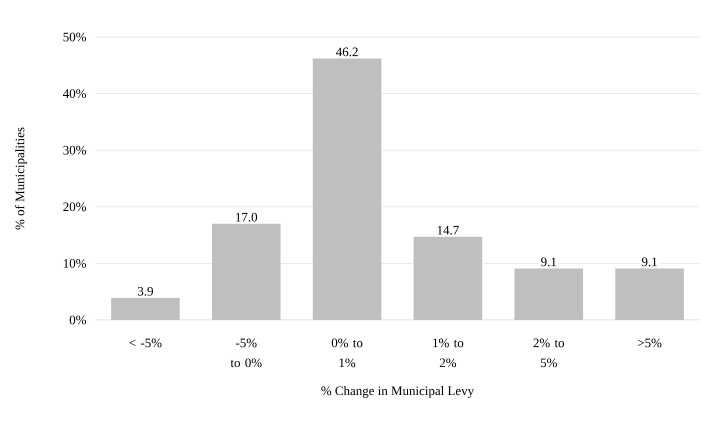 The height and width of the screenshot is (425, 707). What do you see at coordinates (74, 37) in the screenshot?
I see `y-tick-label: 50%` at bounding box center [74, 37].